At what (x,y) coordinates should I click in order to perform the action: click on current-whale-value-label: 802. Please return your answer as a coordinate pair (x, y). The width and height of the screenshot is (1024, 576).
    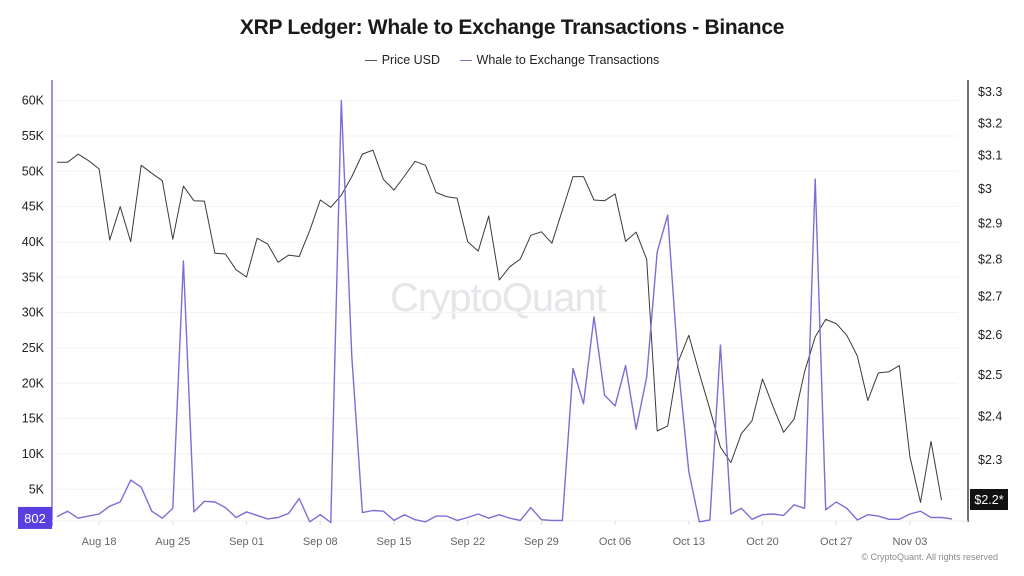
    Looking at the image, I should click on (35, 518).